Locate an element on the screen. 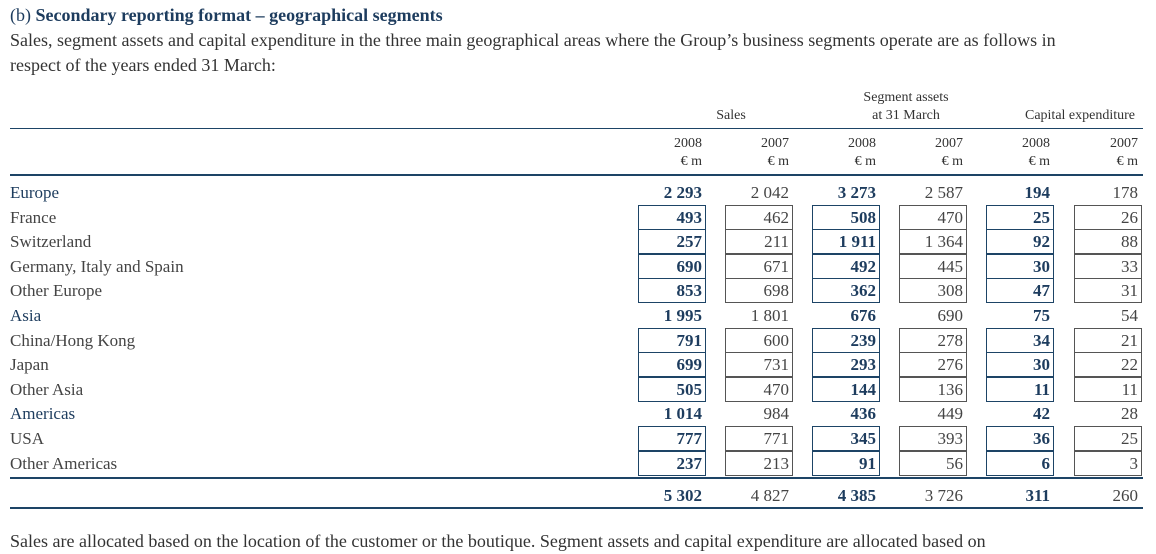  cell-value: 136 is located at coordinates (950, 389).